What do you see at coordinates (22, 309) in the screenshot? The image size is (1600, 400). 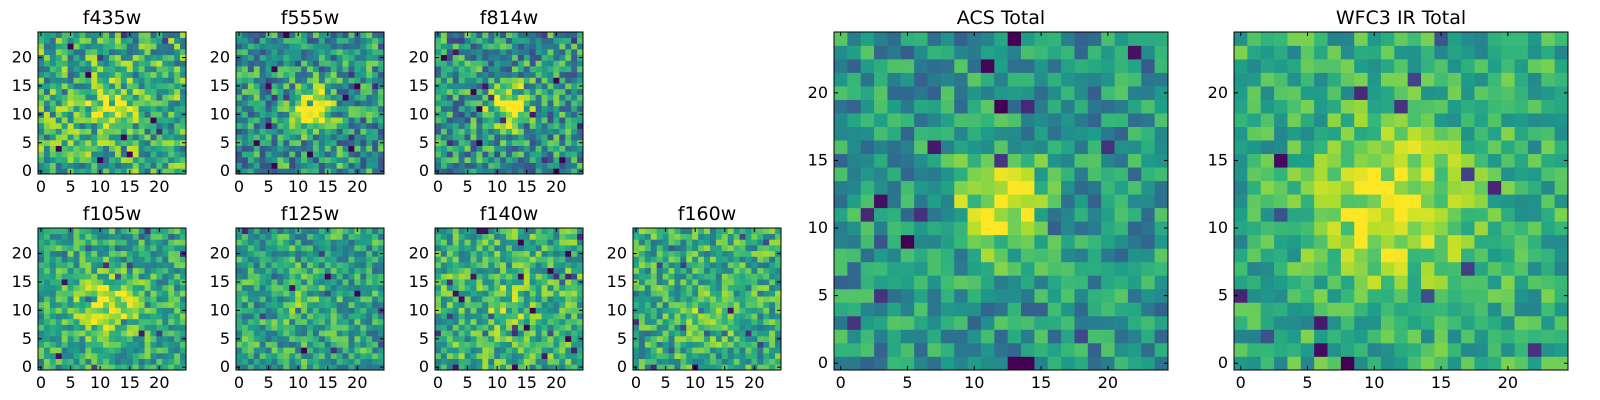 I see `y-tick-label: 10` at bounding box center [22, 309].